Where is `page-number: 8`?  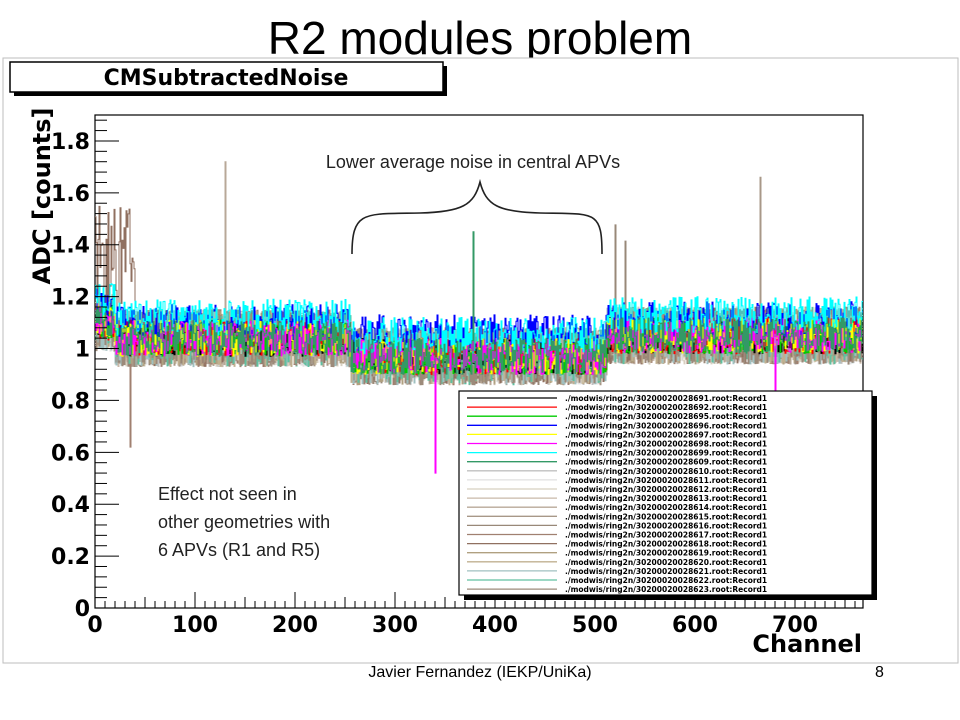 page-number: 8 is located at coordinates (879, 672).